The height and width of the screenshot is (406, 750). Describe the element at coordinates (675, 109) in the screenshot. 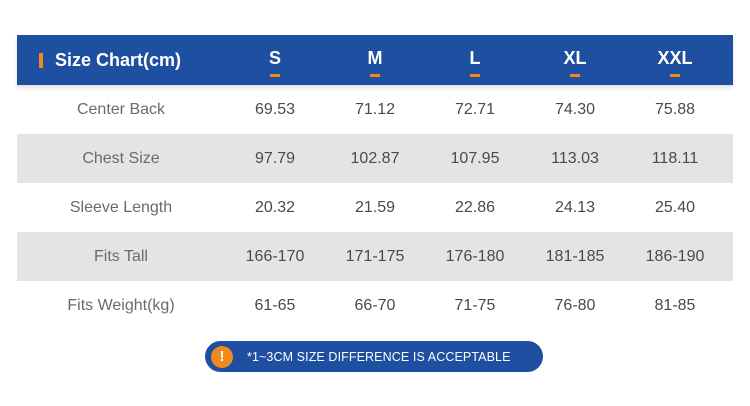

I see `table-cell: 75.88` at that location.